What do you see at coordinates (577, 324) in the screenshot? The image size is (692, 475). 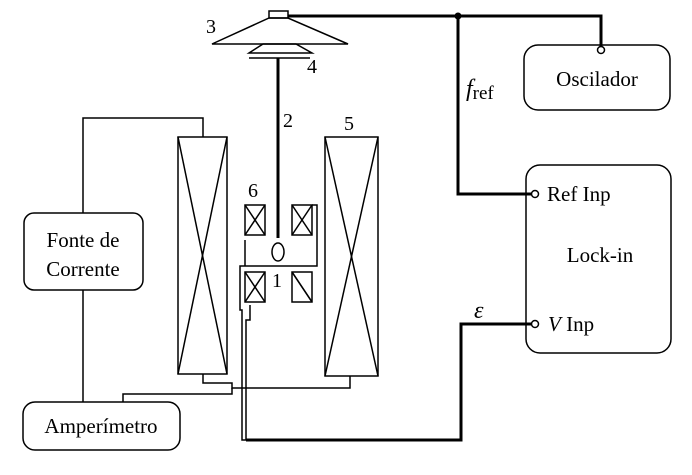 I see `v-inp-rest: Inp` at bounding box center [577, 324].